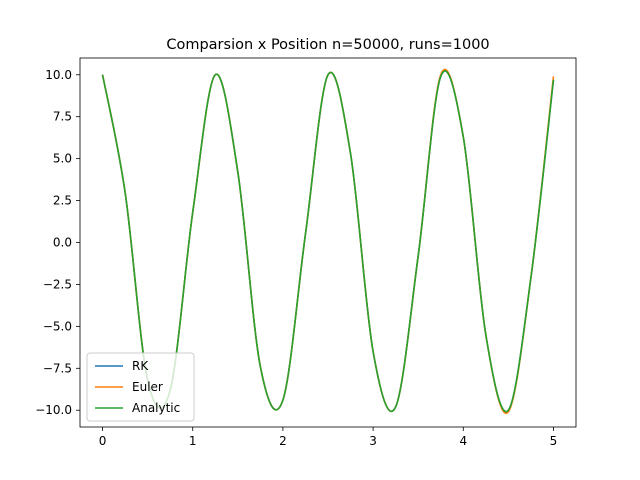  What do you see at coordinates (62, 159) in the screenshot?
I see `y-tick-label: 5.0` at bounding box center [62, 159].